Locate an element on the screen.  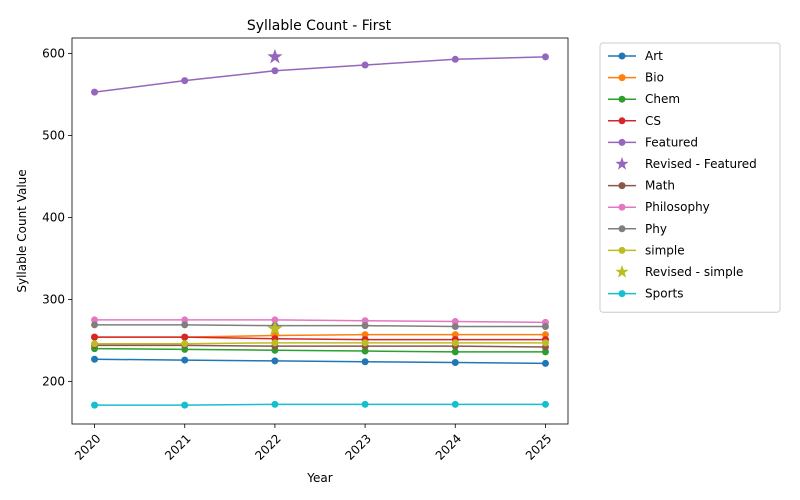
point-art-2023 is located at coordinates (365, 362).